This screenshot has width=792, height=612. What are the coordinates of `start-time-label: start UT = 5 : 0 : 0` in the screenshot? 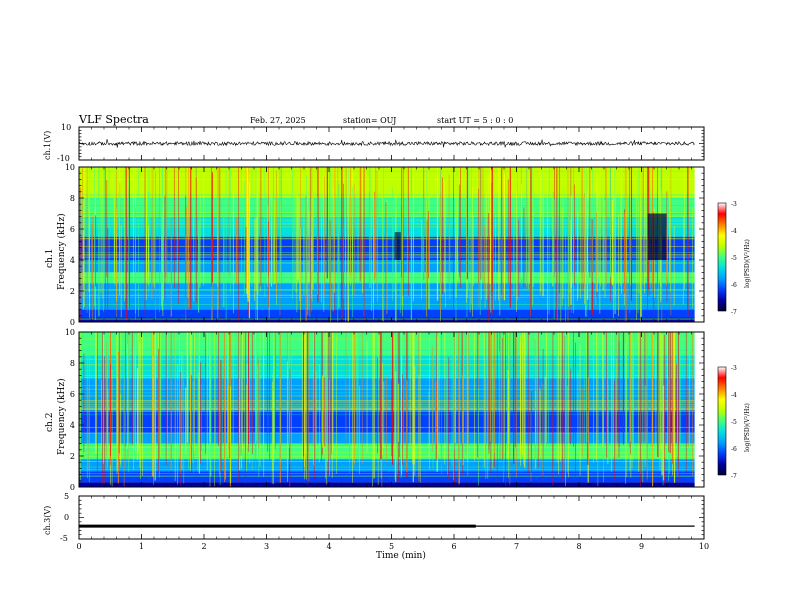 It's located at (475, 120).